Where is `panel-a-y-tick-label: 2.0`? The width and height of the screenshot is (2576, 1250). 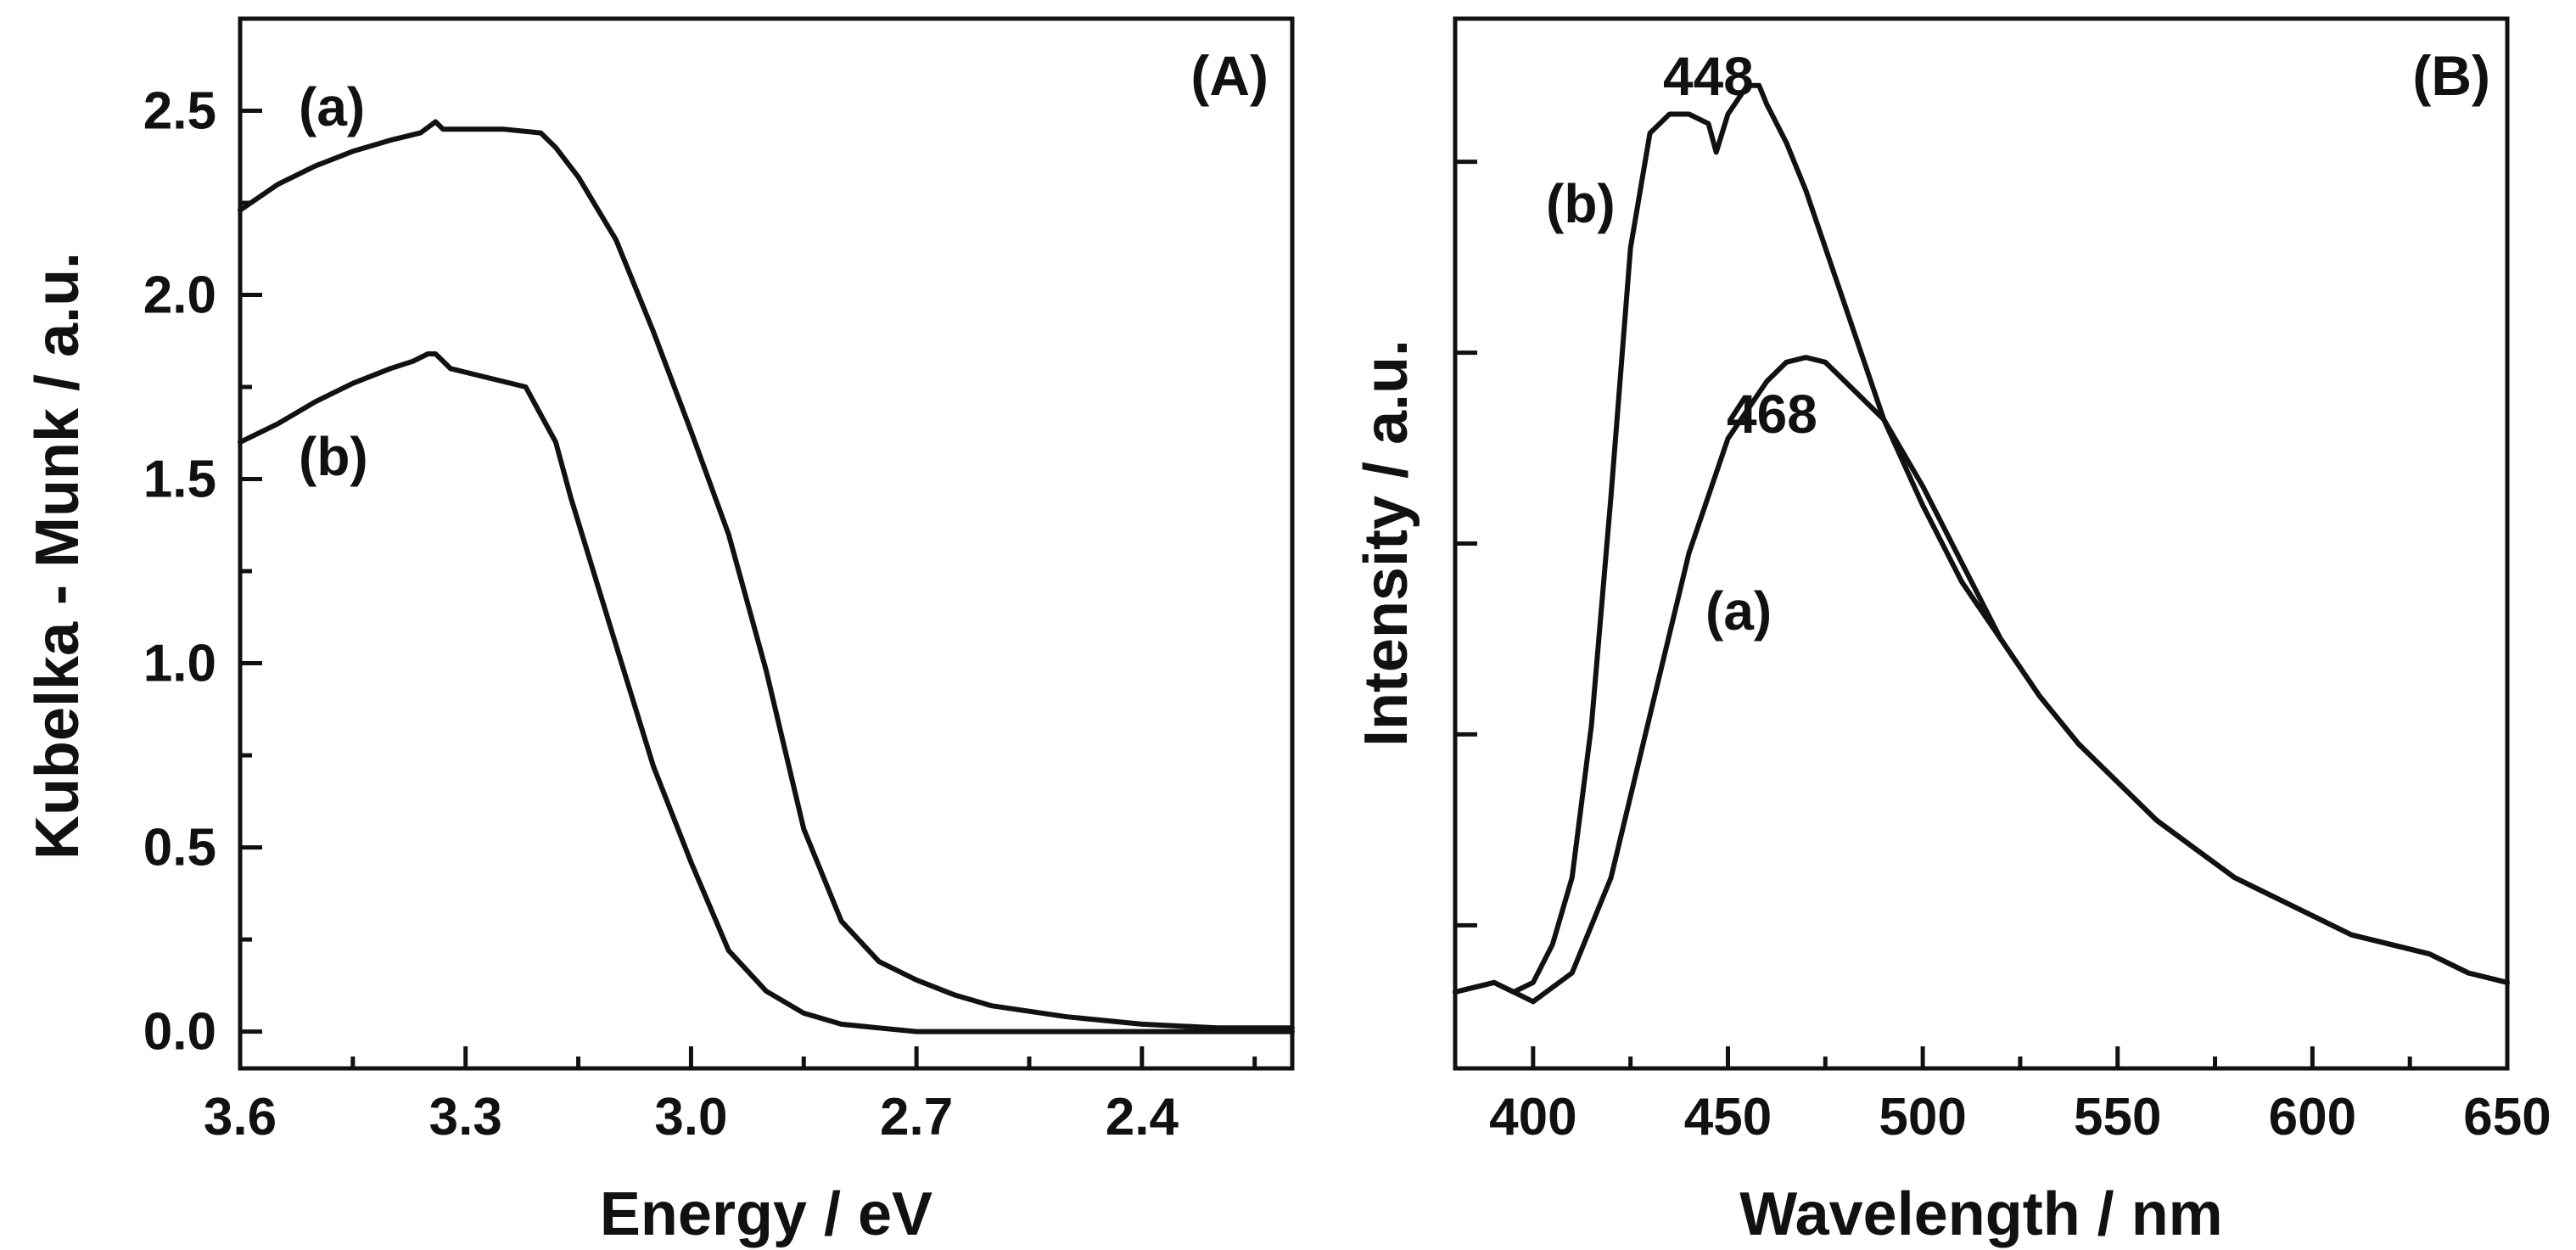
panel-a-y-tick-label: 2.0 is located at coordinates (180, 295).